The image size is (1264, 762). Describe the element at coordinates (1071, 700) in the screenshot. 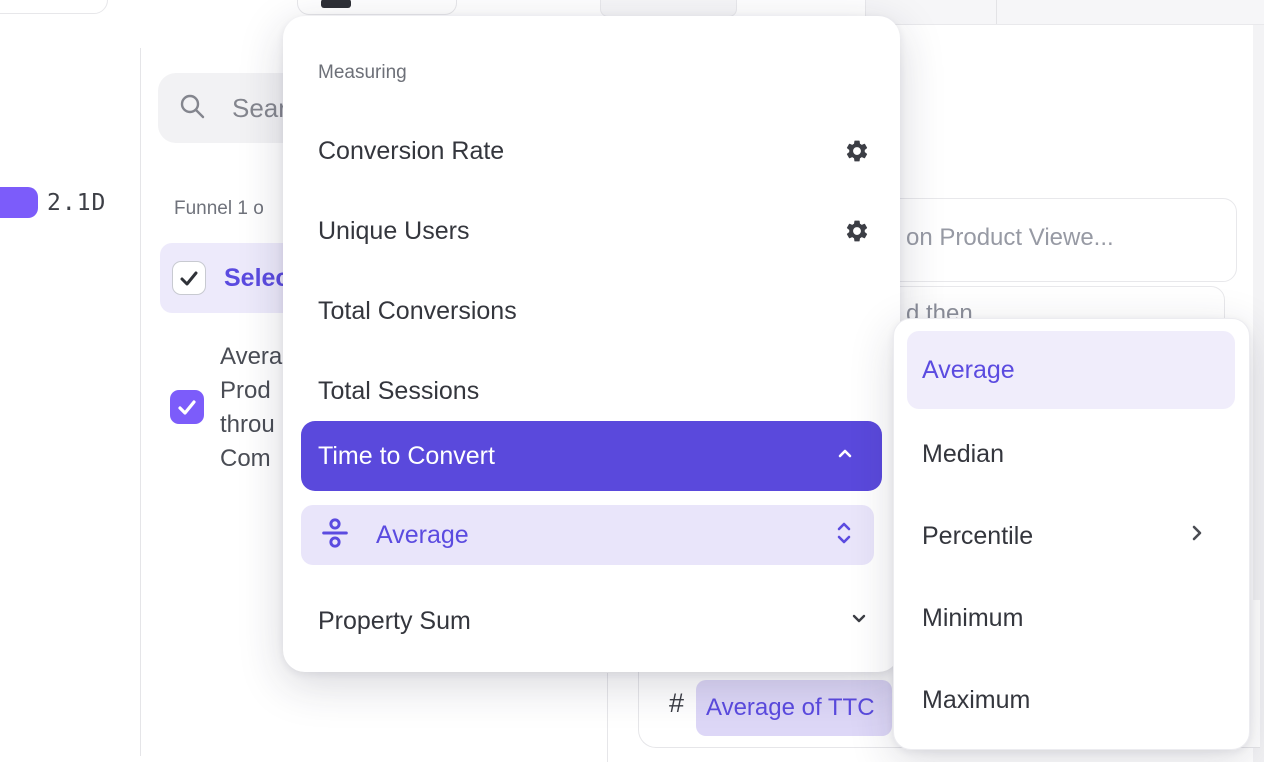

I see `agg-item-maximum: Maximum` at that location.